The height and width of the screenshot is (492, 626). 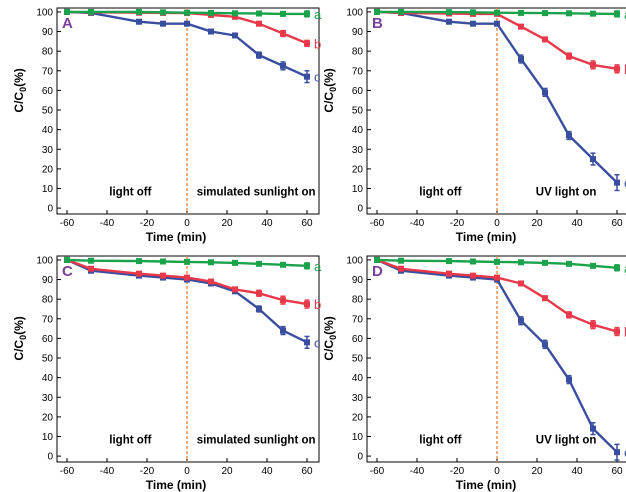 I want to click on y-tick-label: 80, so click(x=358, y=300).